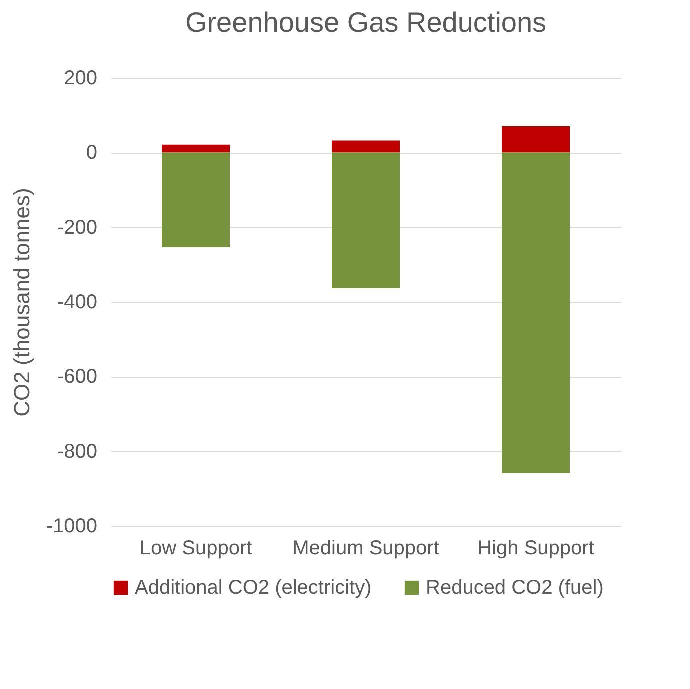 This screenshot has height=689, width=690. What do you see at coordinates (77, 451) in the screenshot?
I see `y-tick-label: -800` at bounding box center [77, 451].